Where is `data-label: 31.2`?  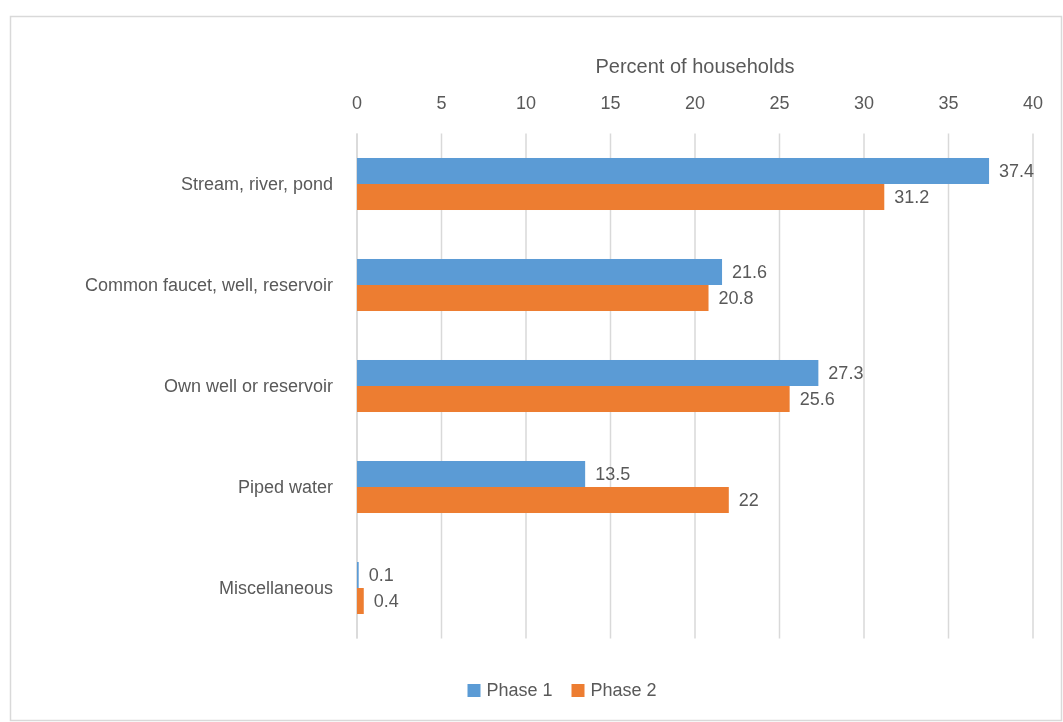 data-label: 31.2 is located at coordinates (912, 197).